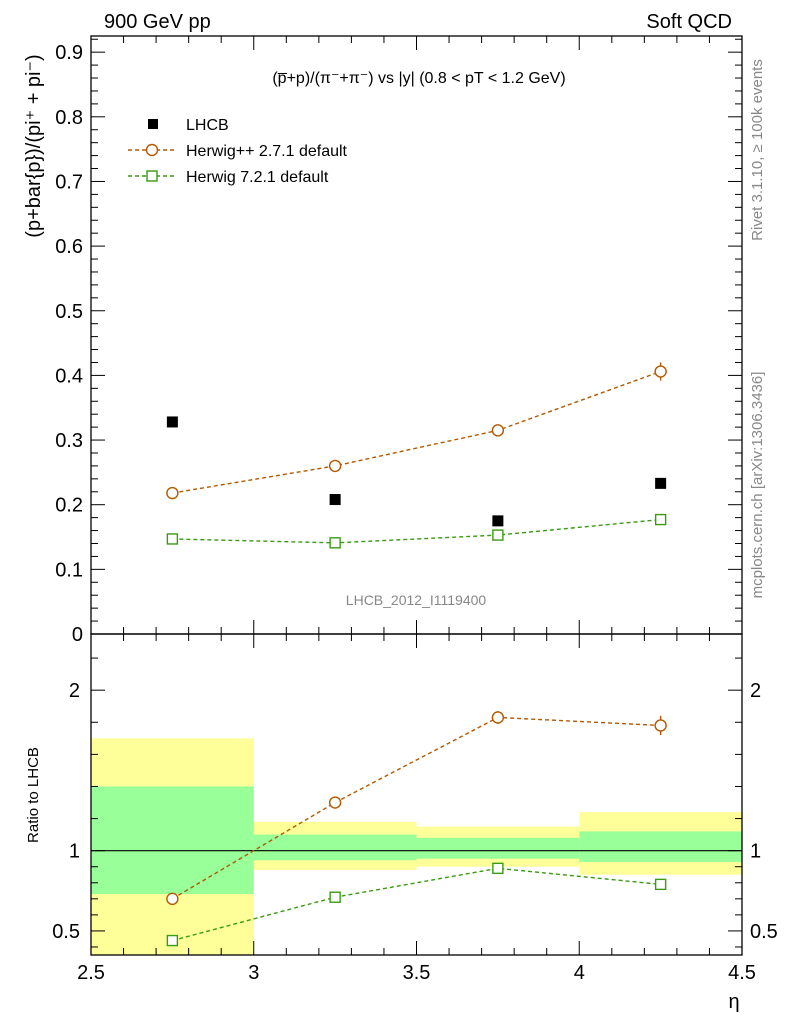 Image resolution: width=786 pixels, height=1024 pixels. What do you see at coordinates (267, 151) in the screenshot?
I see `legend-label-herwigpp: Herwig++ 2.7.1 default` at bounding box center [267, 151].